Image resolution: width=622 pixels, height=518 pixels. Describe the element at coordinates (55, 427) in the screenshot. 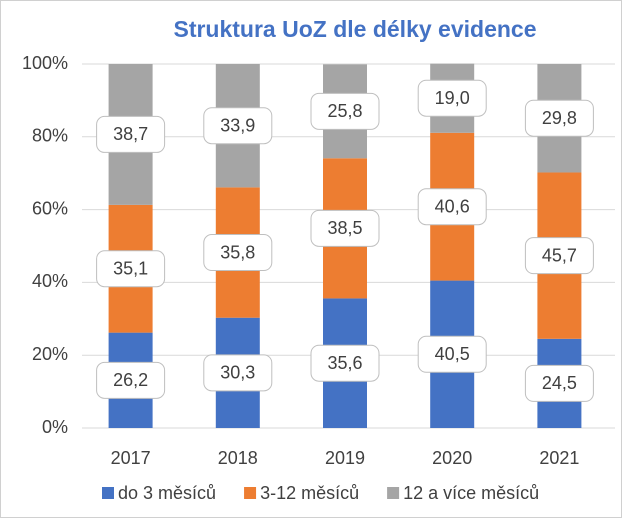

I see `y-tick-label: 0%` at that location.